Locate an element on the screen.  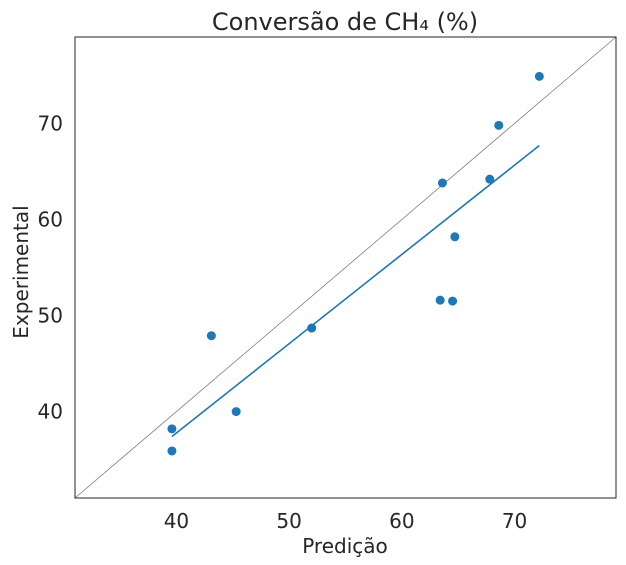
chart-title: Conversão de CH₄ (%) is located at coordinates (345, 22).